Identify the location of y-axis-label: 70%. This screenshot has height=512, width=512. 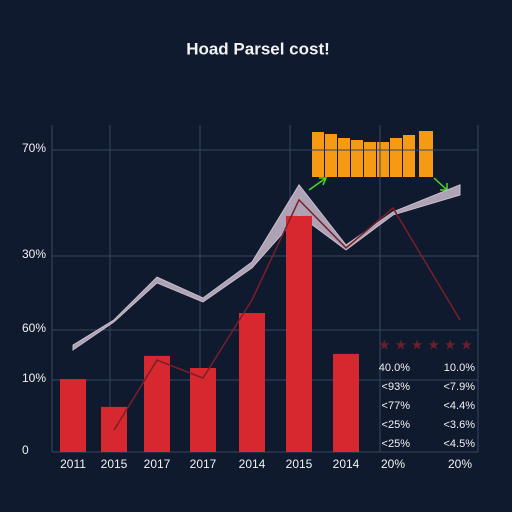
(34, 148).